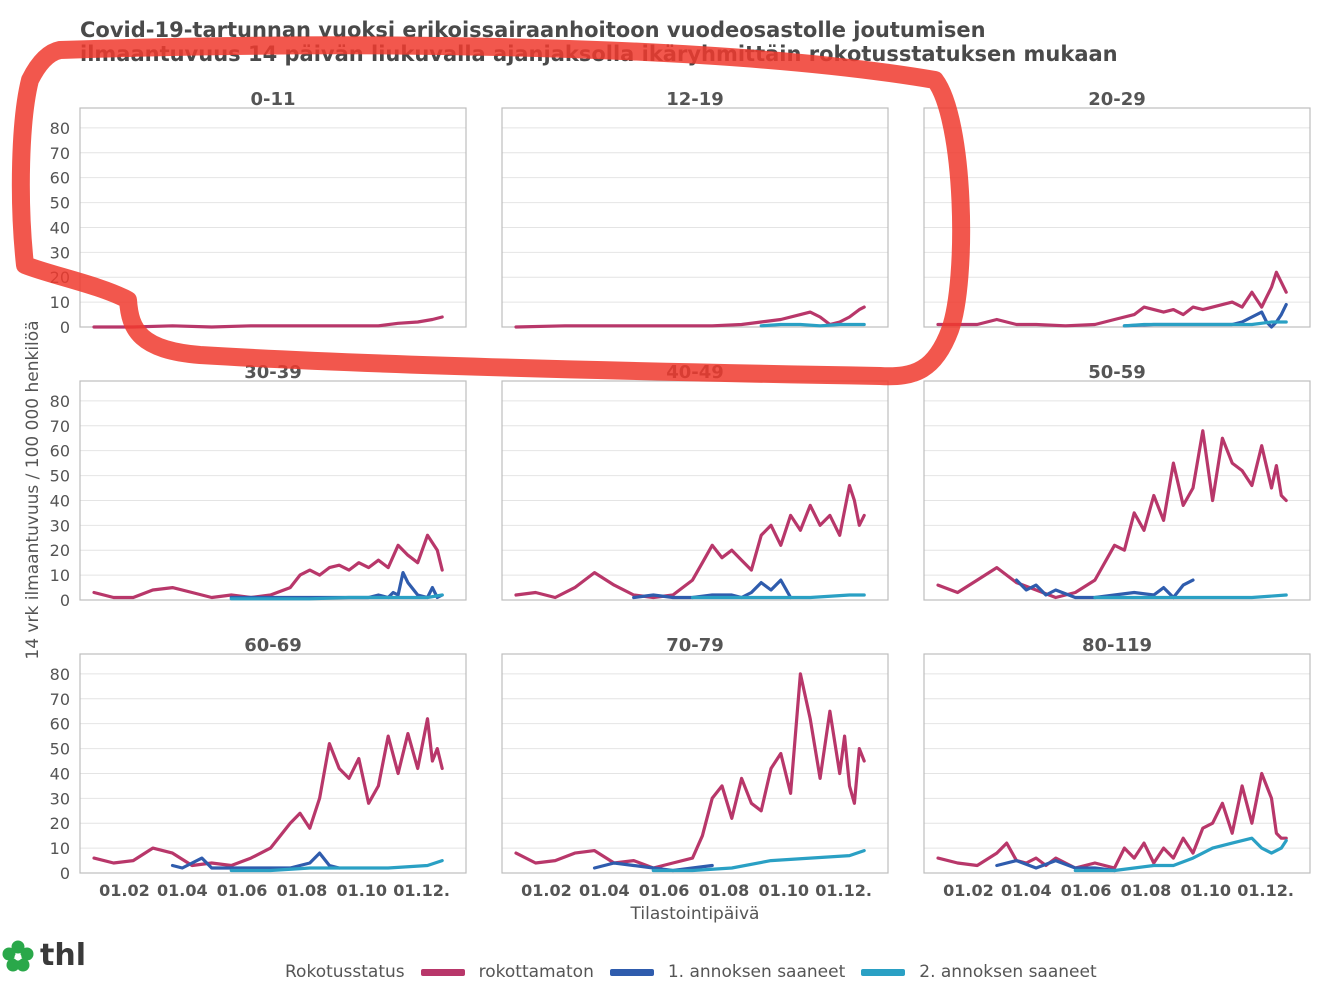 This screenshot has height=1000, width=1334. I want to click on legend-label-rokottamaton: rokottamaton, so click(536, 972).